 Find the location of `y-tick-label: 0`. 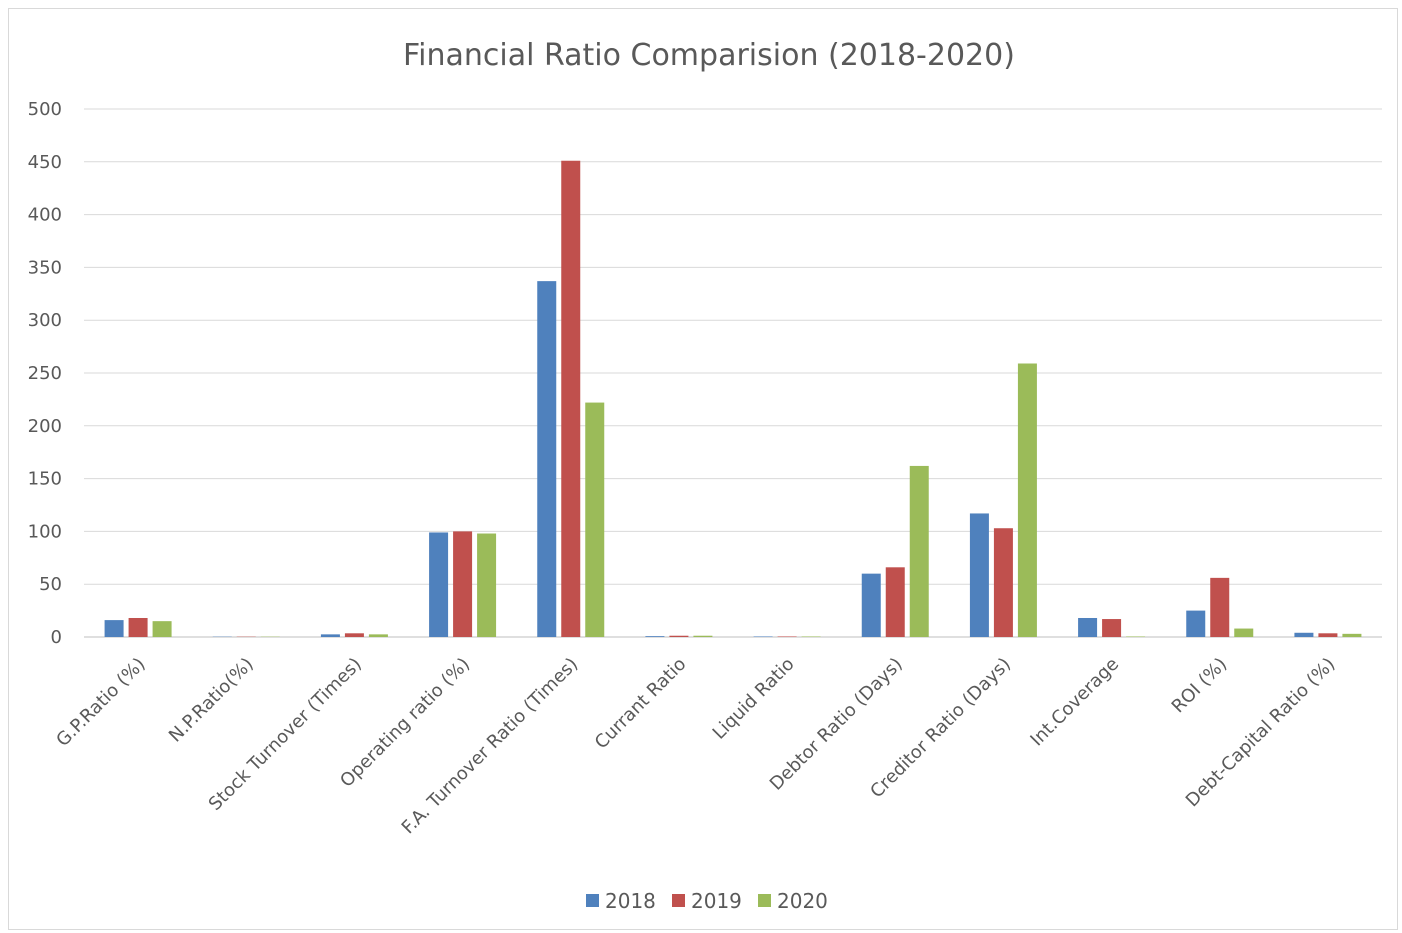

y-tick-label: 0 is located at coordinates (56, 637).